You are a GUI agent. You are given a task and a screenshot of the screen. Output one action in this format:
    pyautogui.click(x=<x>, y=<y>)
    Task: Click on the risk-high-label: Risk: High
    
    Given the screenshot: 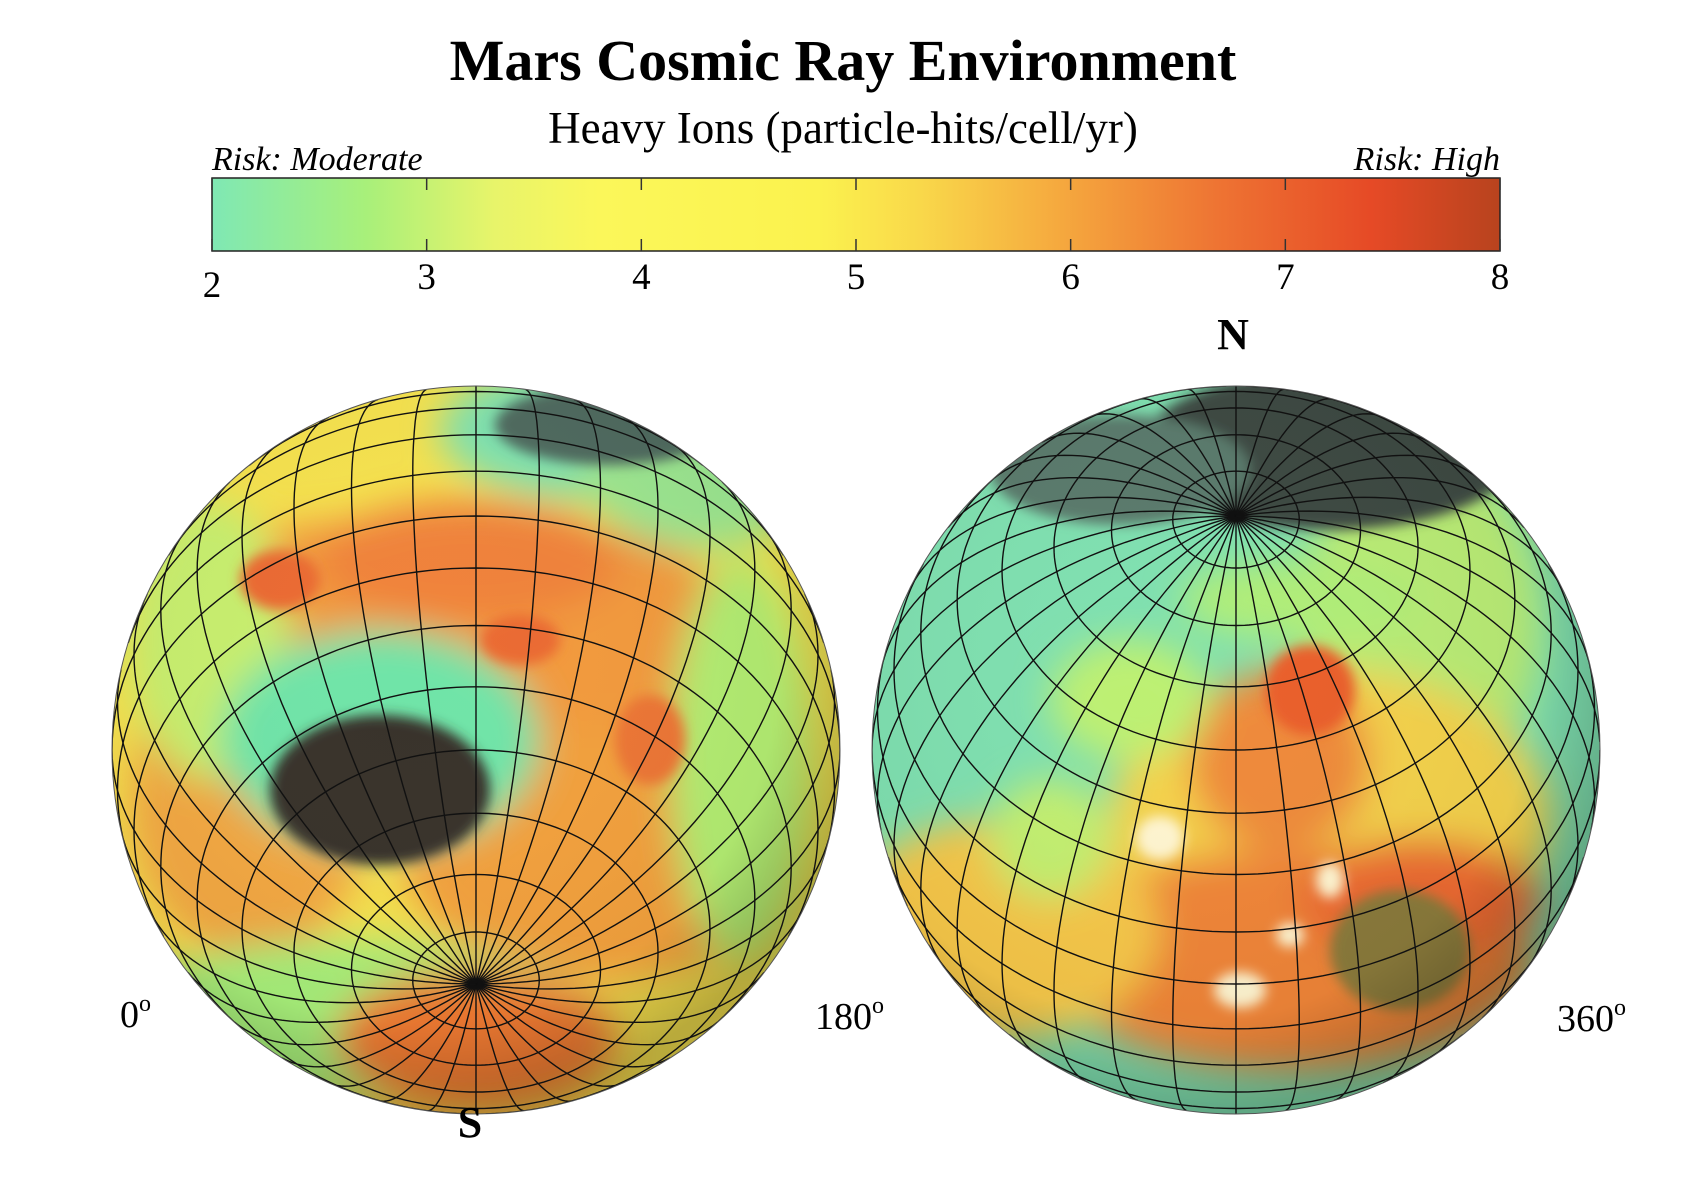 What is the action you would take?
    pyautogui.click(x=1426, y=159)
    